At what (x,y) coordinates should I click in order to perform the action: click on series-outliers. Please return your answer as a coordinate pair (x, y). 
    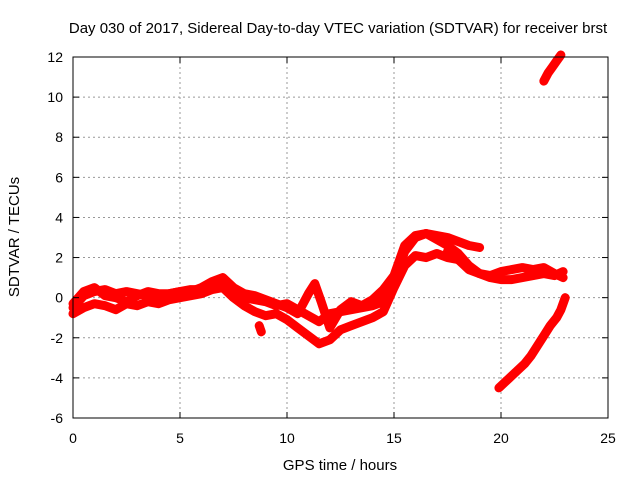
    Looking at the image, I should click on (260, 329).